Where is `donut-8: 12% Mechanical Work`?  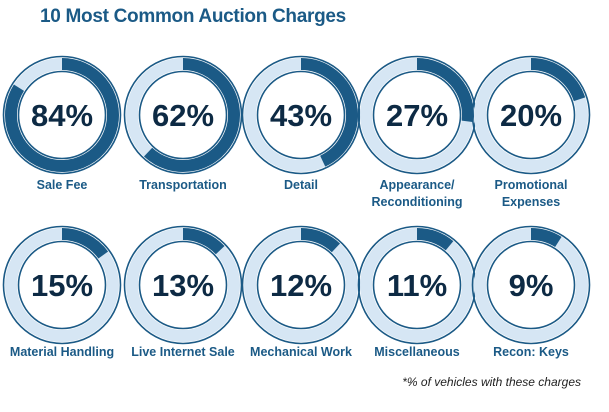 donut-8: 12% Mechanical Work is located at coordinates (301, 292).